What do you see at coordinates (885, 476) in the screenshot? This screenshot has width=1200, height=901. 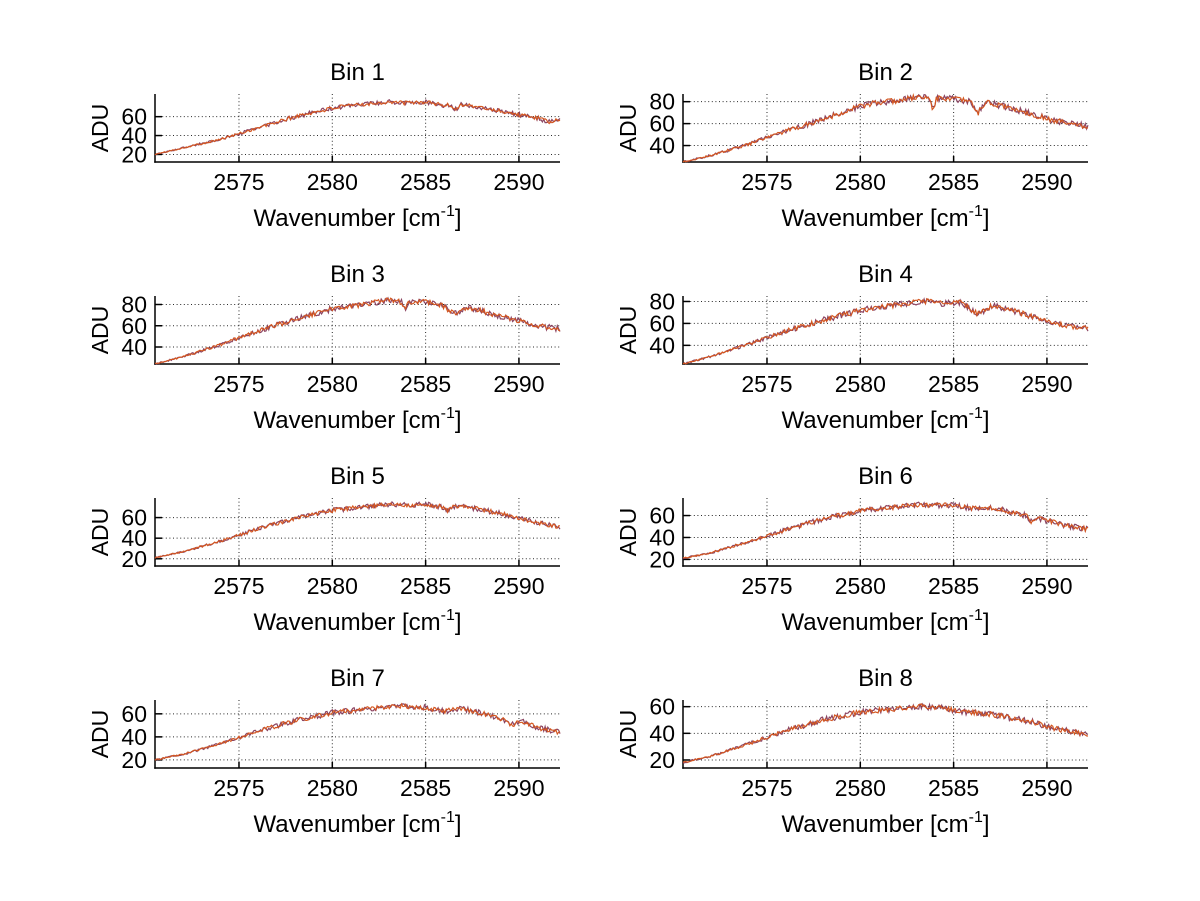 I see `subplot-title: Bin 6` at bounding box center [885, 476].